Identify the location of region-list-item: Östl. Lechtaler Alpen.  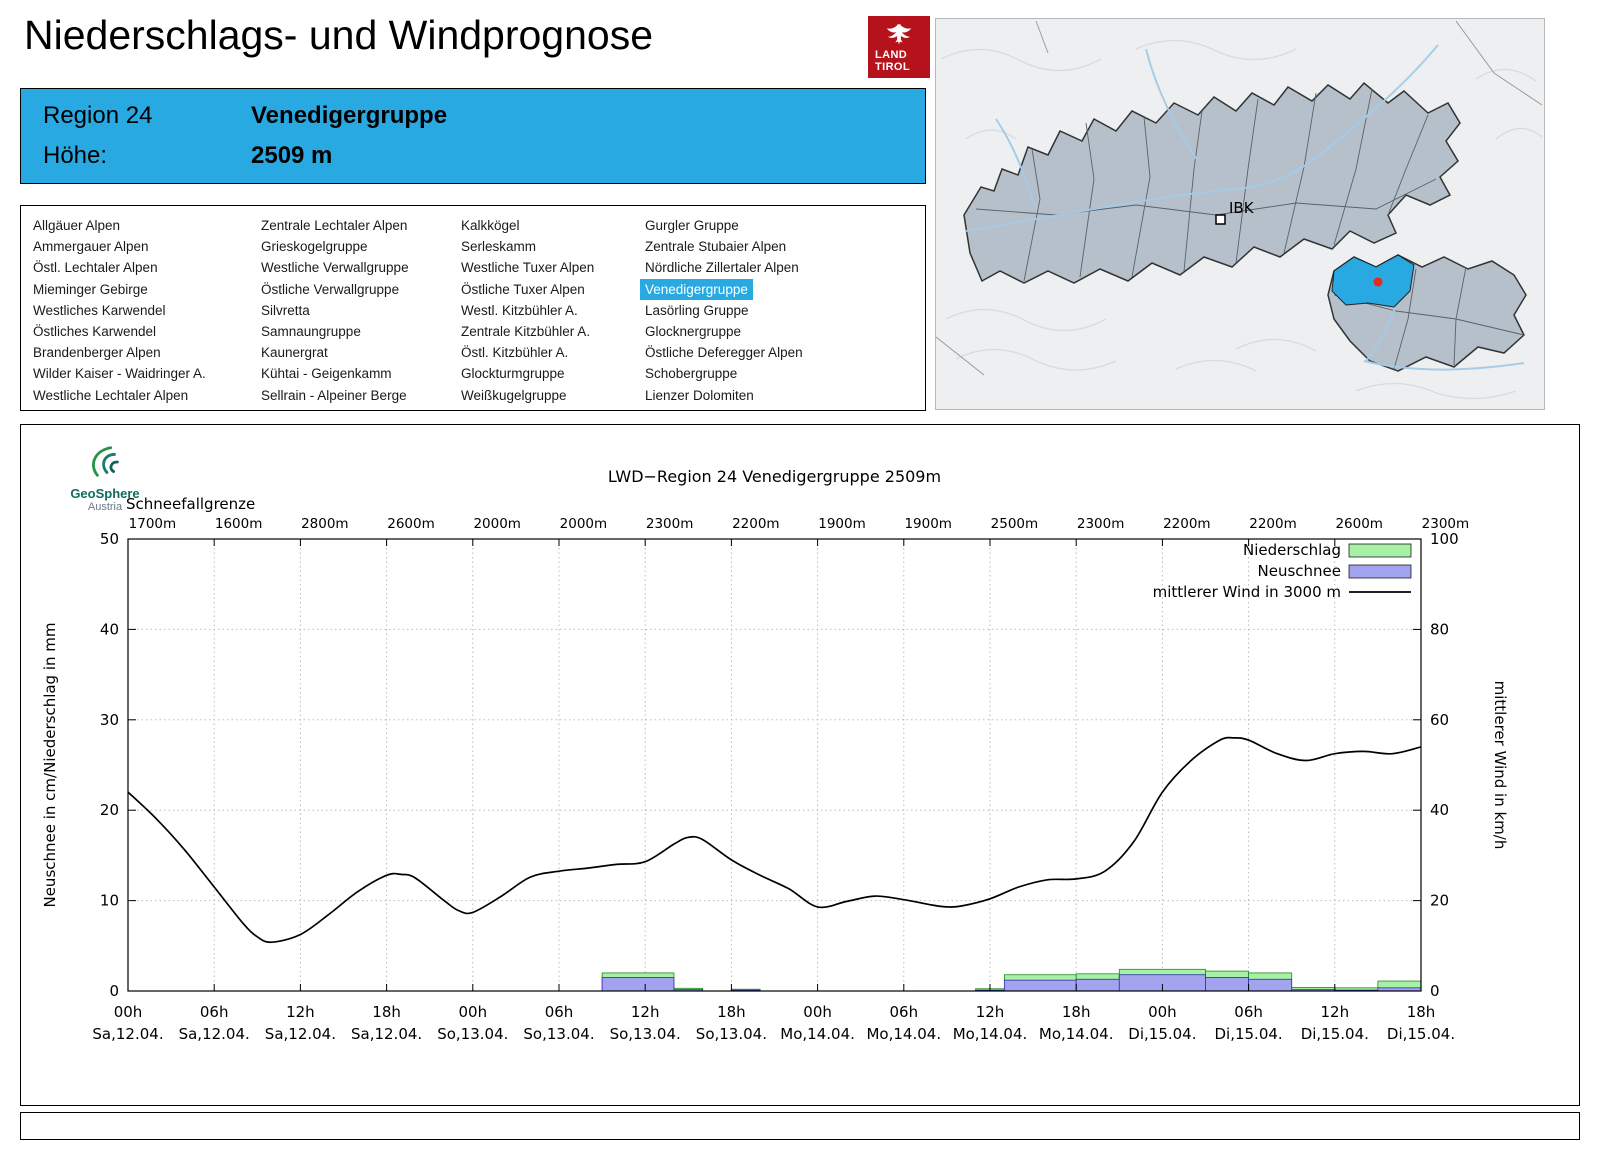
(95, 268).